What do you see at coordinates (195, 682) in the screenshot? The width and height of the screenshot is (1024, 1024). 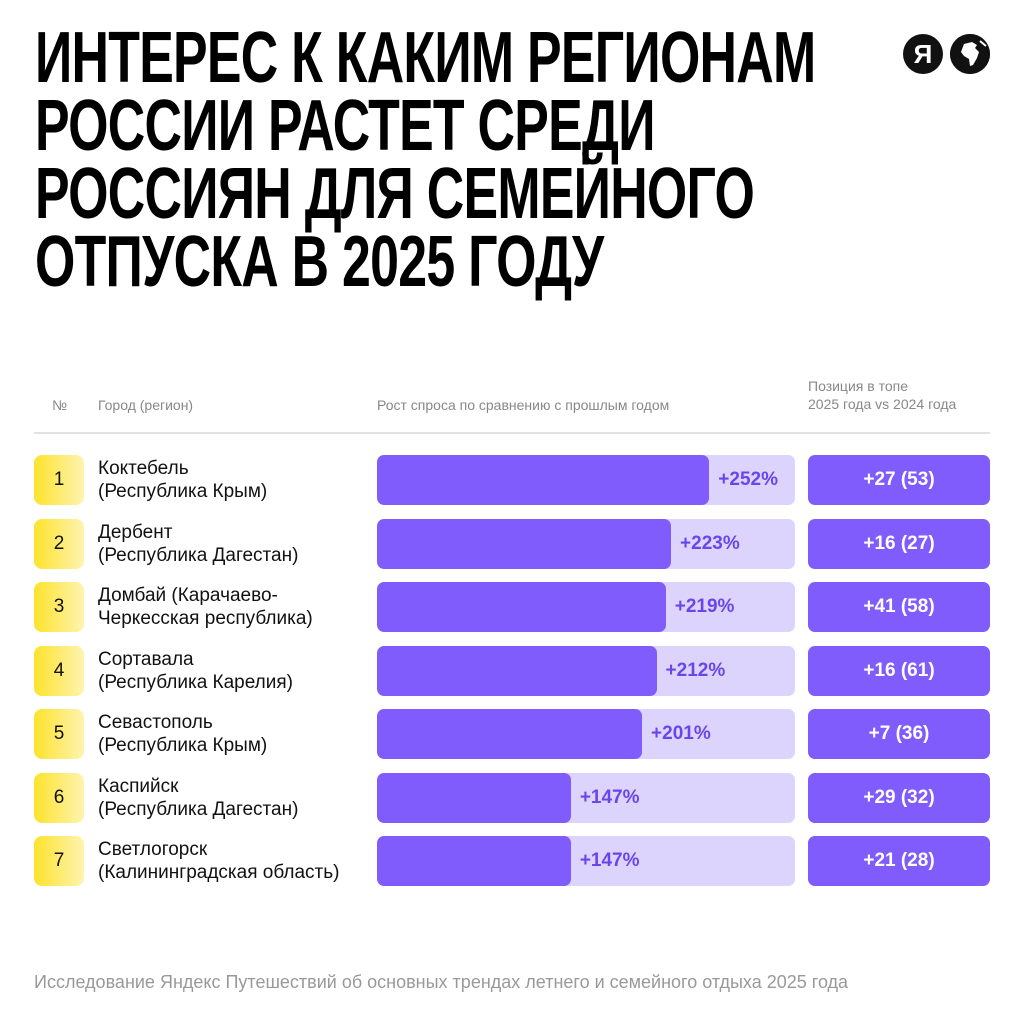 I see `region-name: (Республика Карелия)` at bounding box center [195, 682].